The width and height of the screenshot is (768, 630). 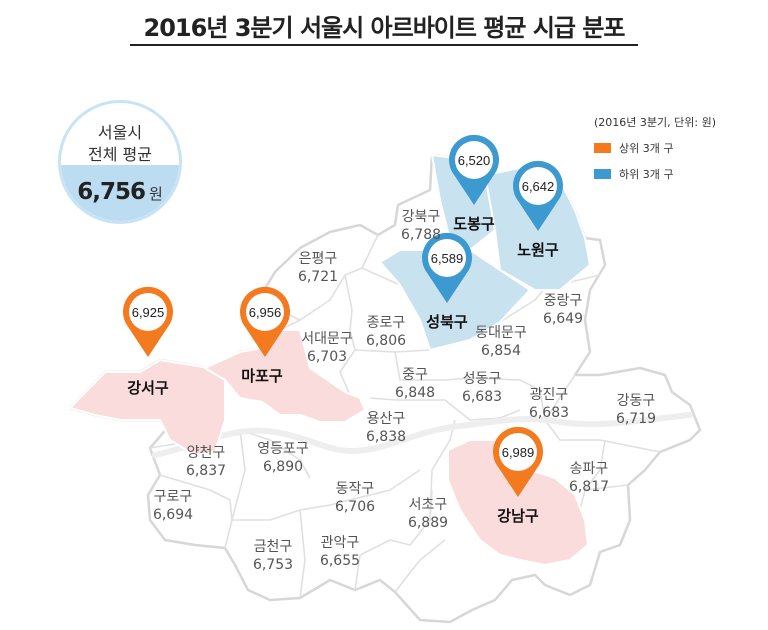 What do you see at coordinates (646, 148) in the screenshot?
I see `legend-label-top: 상위 3개 구` at bounding box center [646, 148].